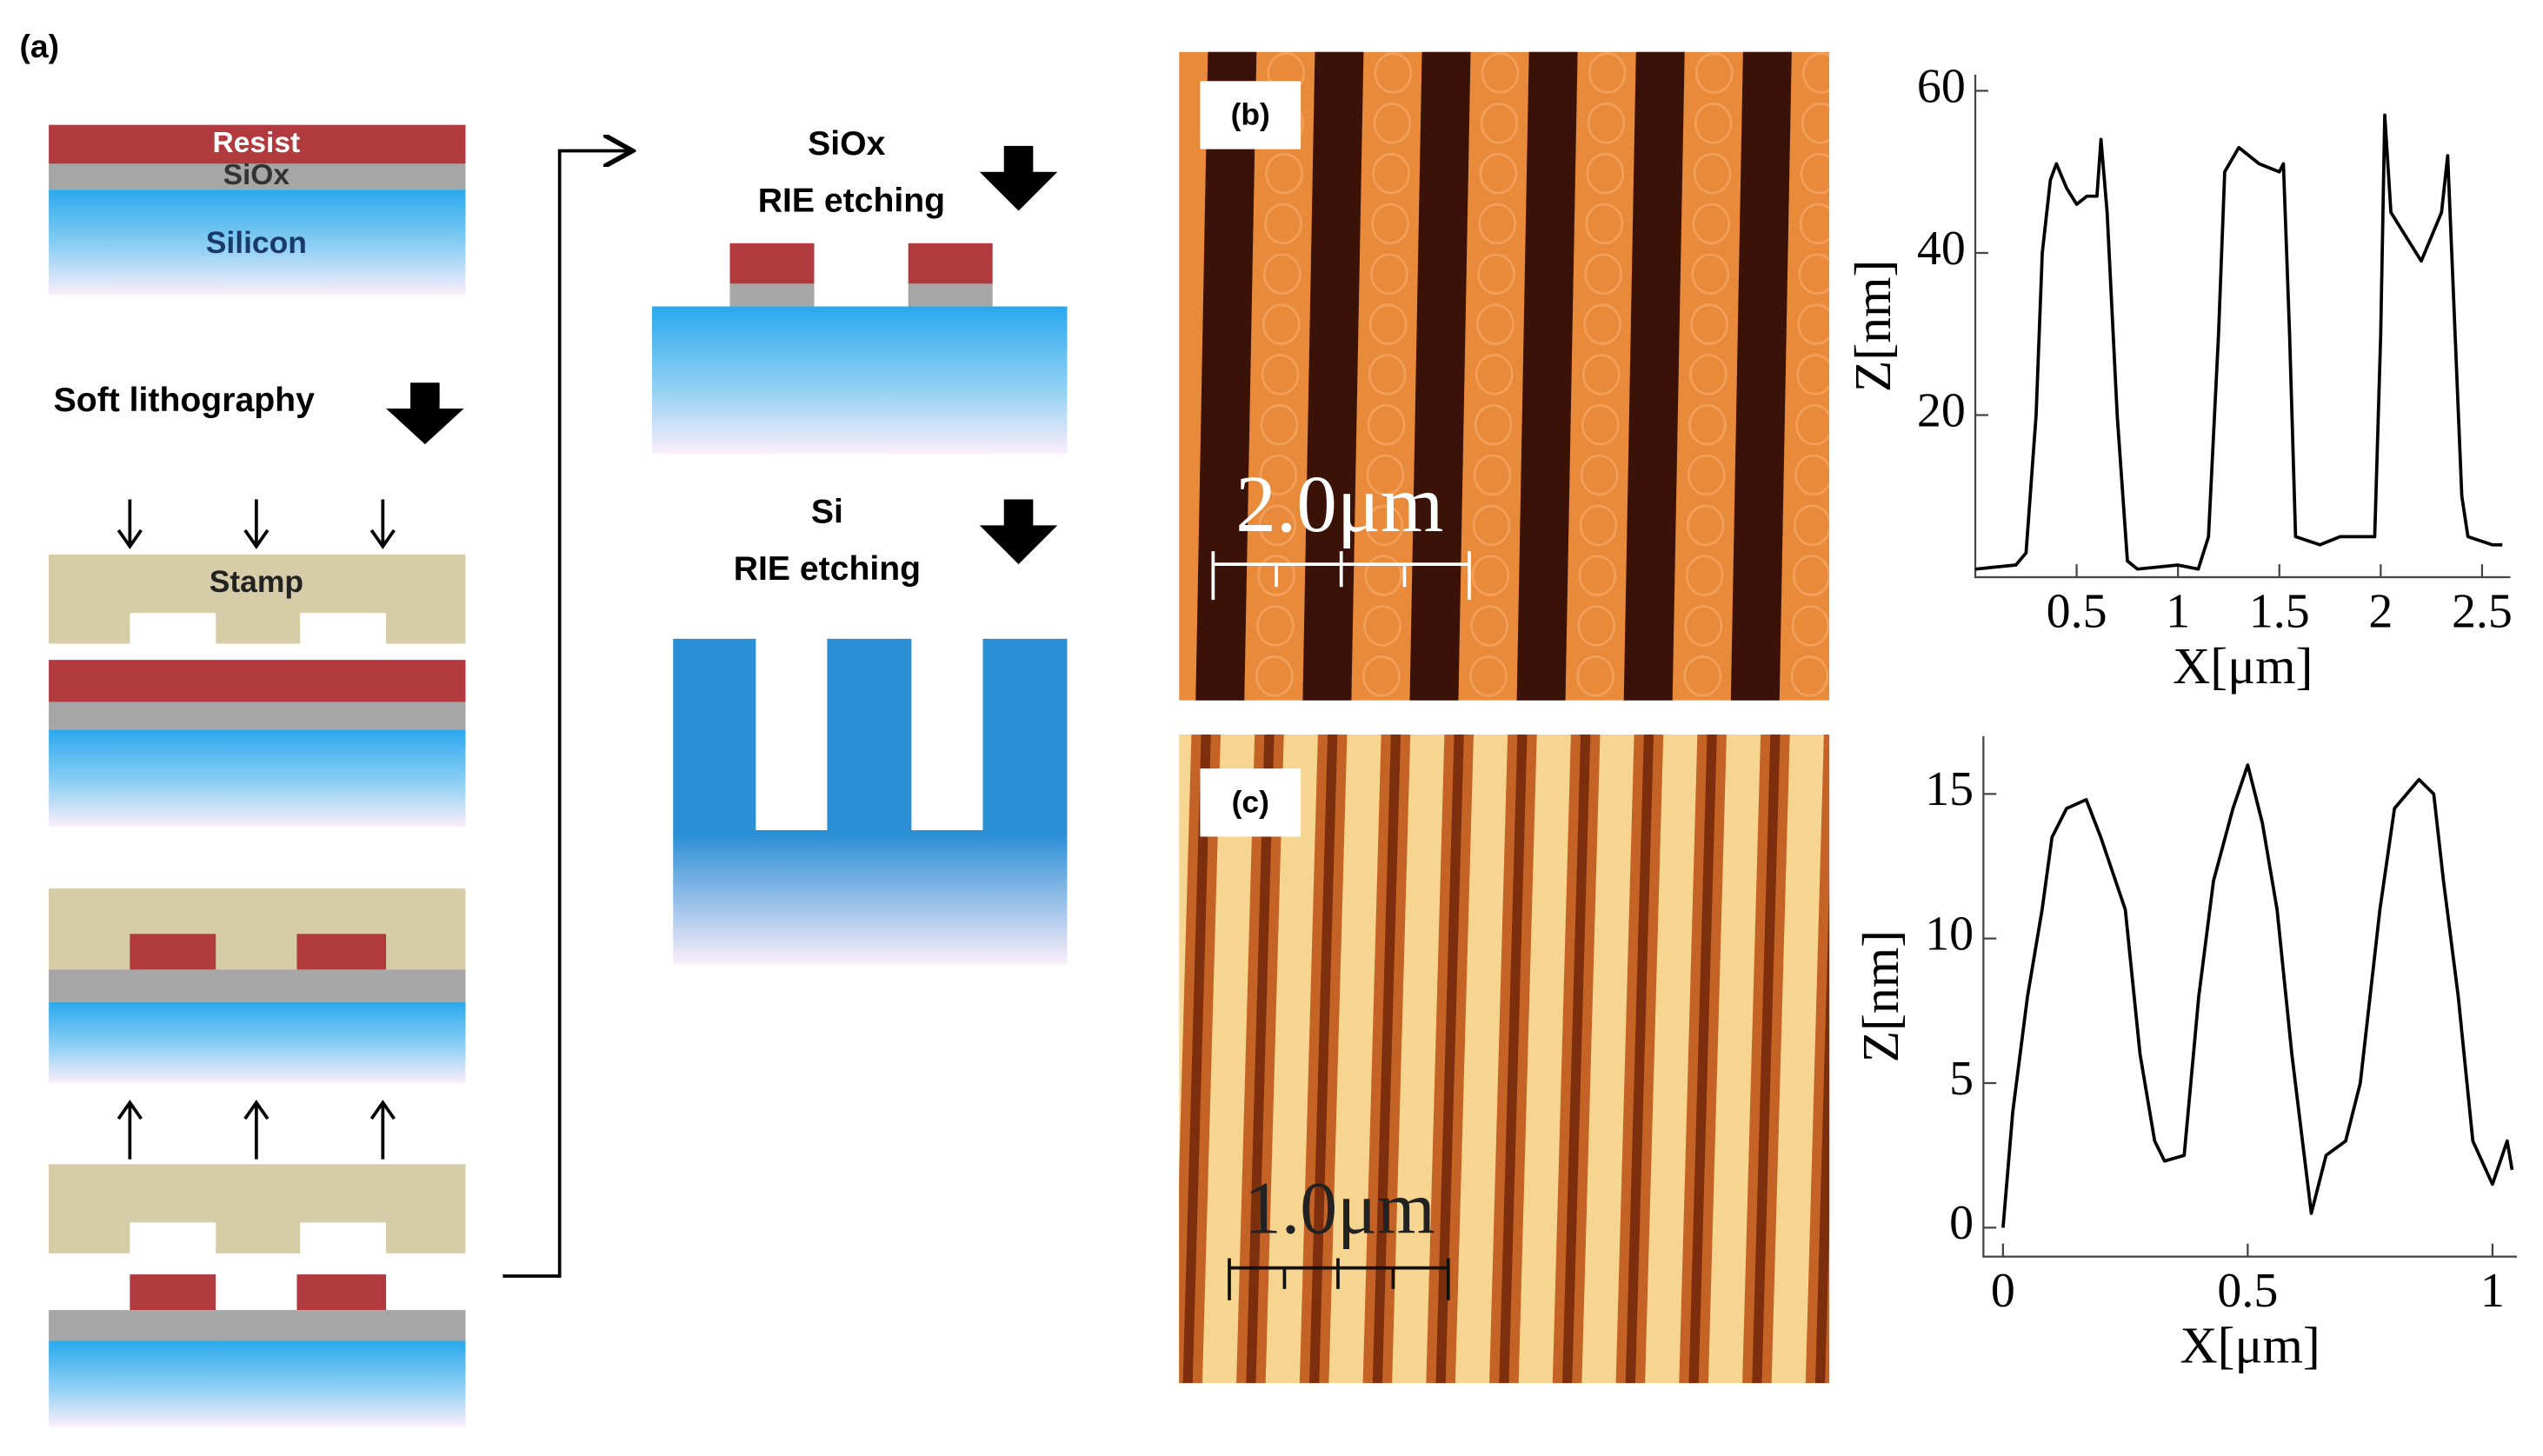  I want to click on layer-stack, so click(257, 1350).